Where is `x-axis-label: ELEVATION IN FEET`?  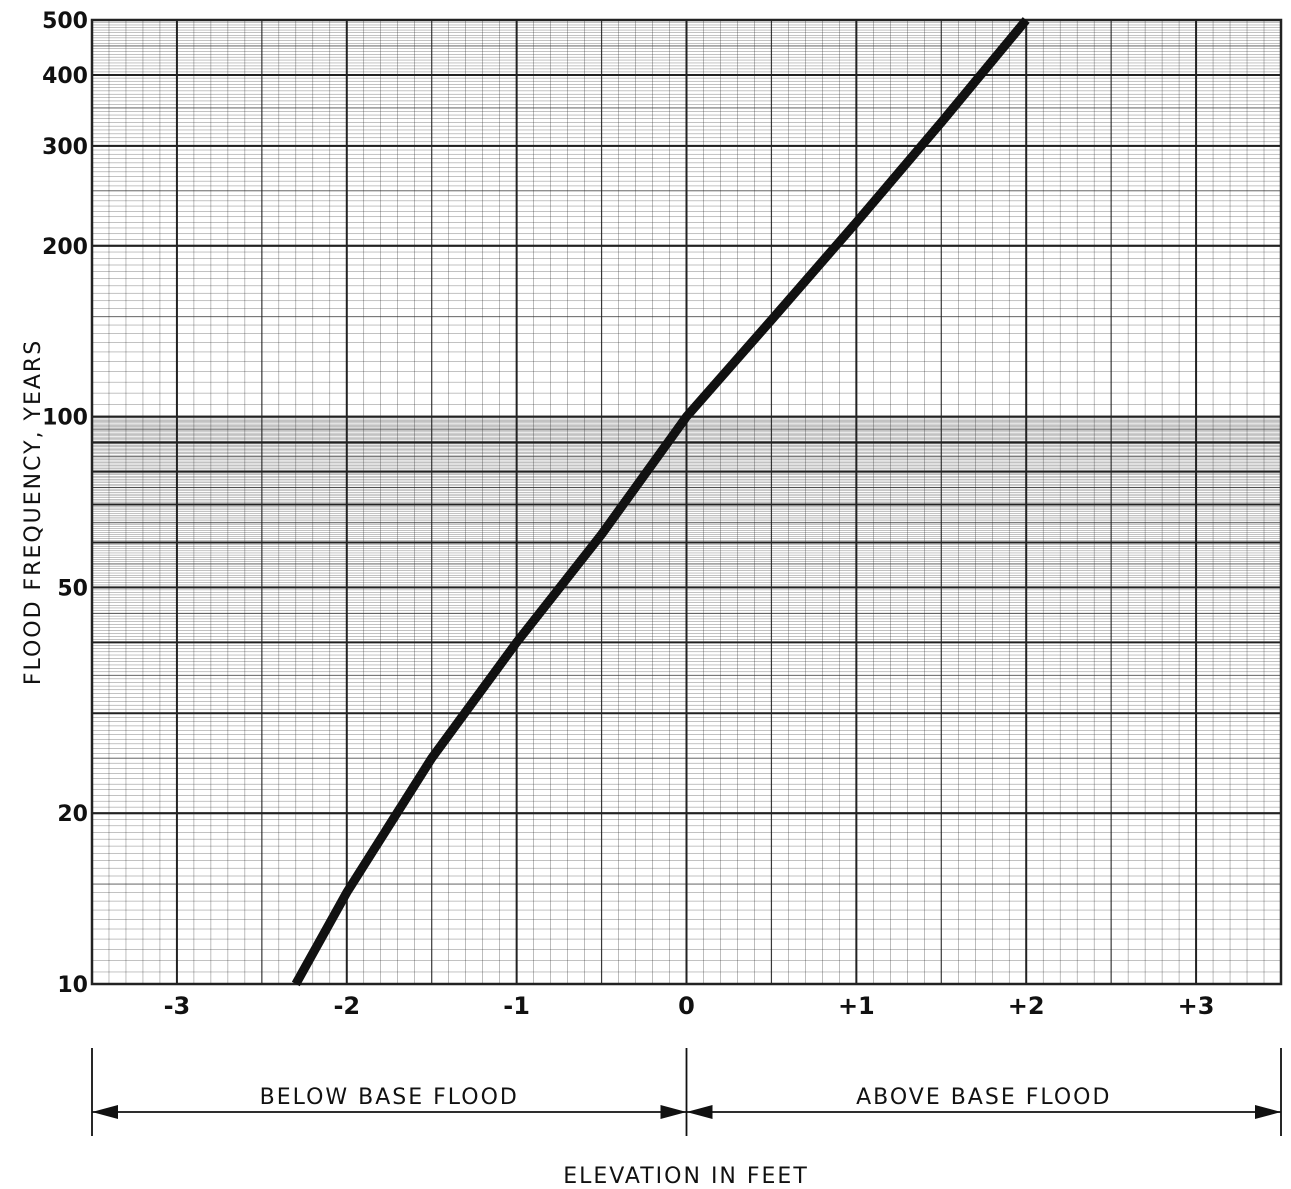 x-axis-label: ELEVATION IN FEET is located at coordinates (686, 1176).